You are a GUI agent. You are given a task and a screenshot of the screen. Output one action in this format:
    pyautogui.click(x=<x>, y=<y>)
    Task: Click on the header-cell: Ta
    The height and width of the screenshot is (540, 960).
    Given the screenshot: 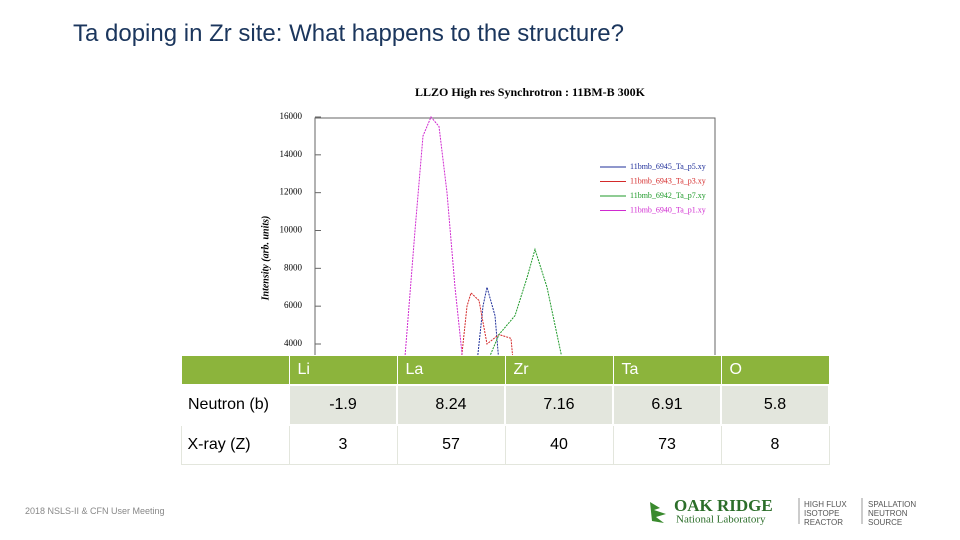 What is the action you would take?
    pyautogui.click(x=667, y=370)
    